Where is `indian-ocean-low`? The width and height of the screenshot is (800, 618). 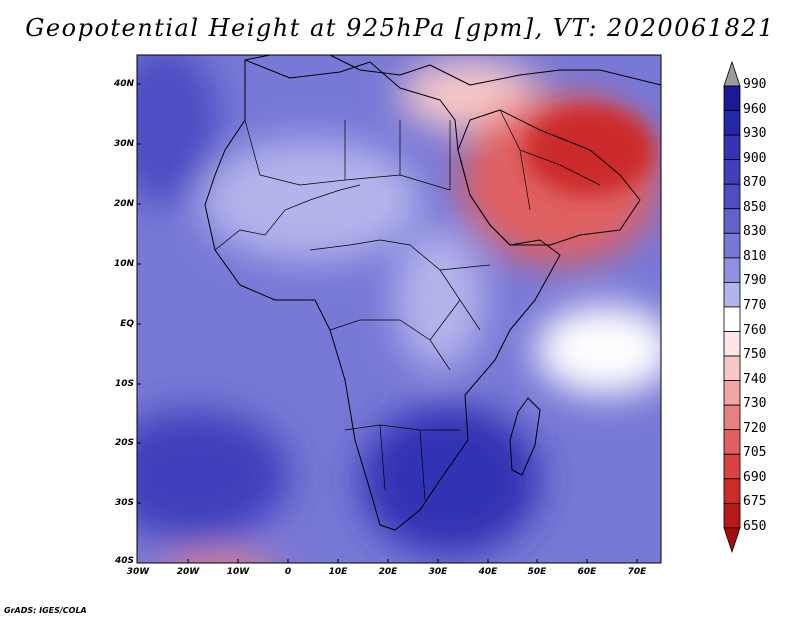
indian-ocean-low is located at coordinates (598, 350).